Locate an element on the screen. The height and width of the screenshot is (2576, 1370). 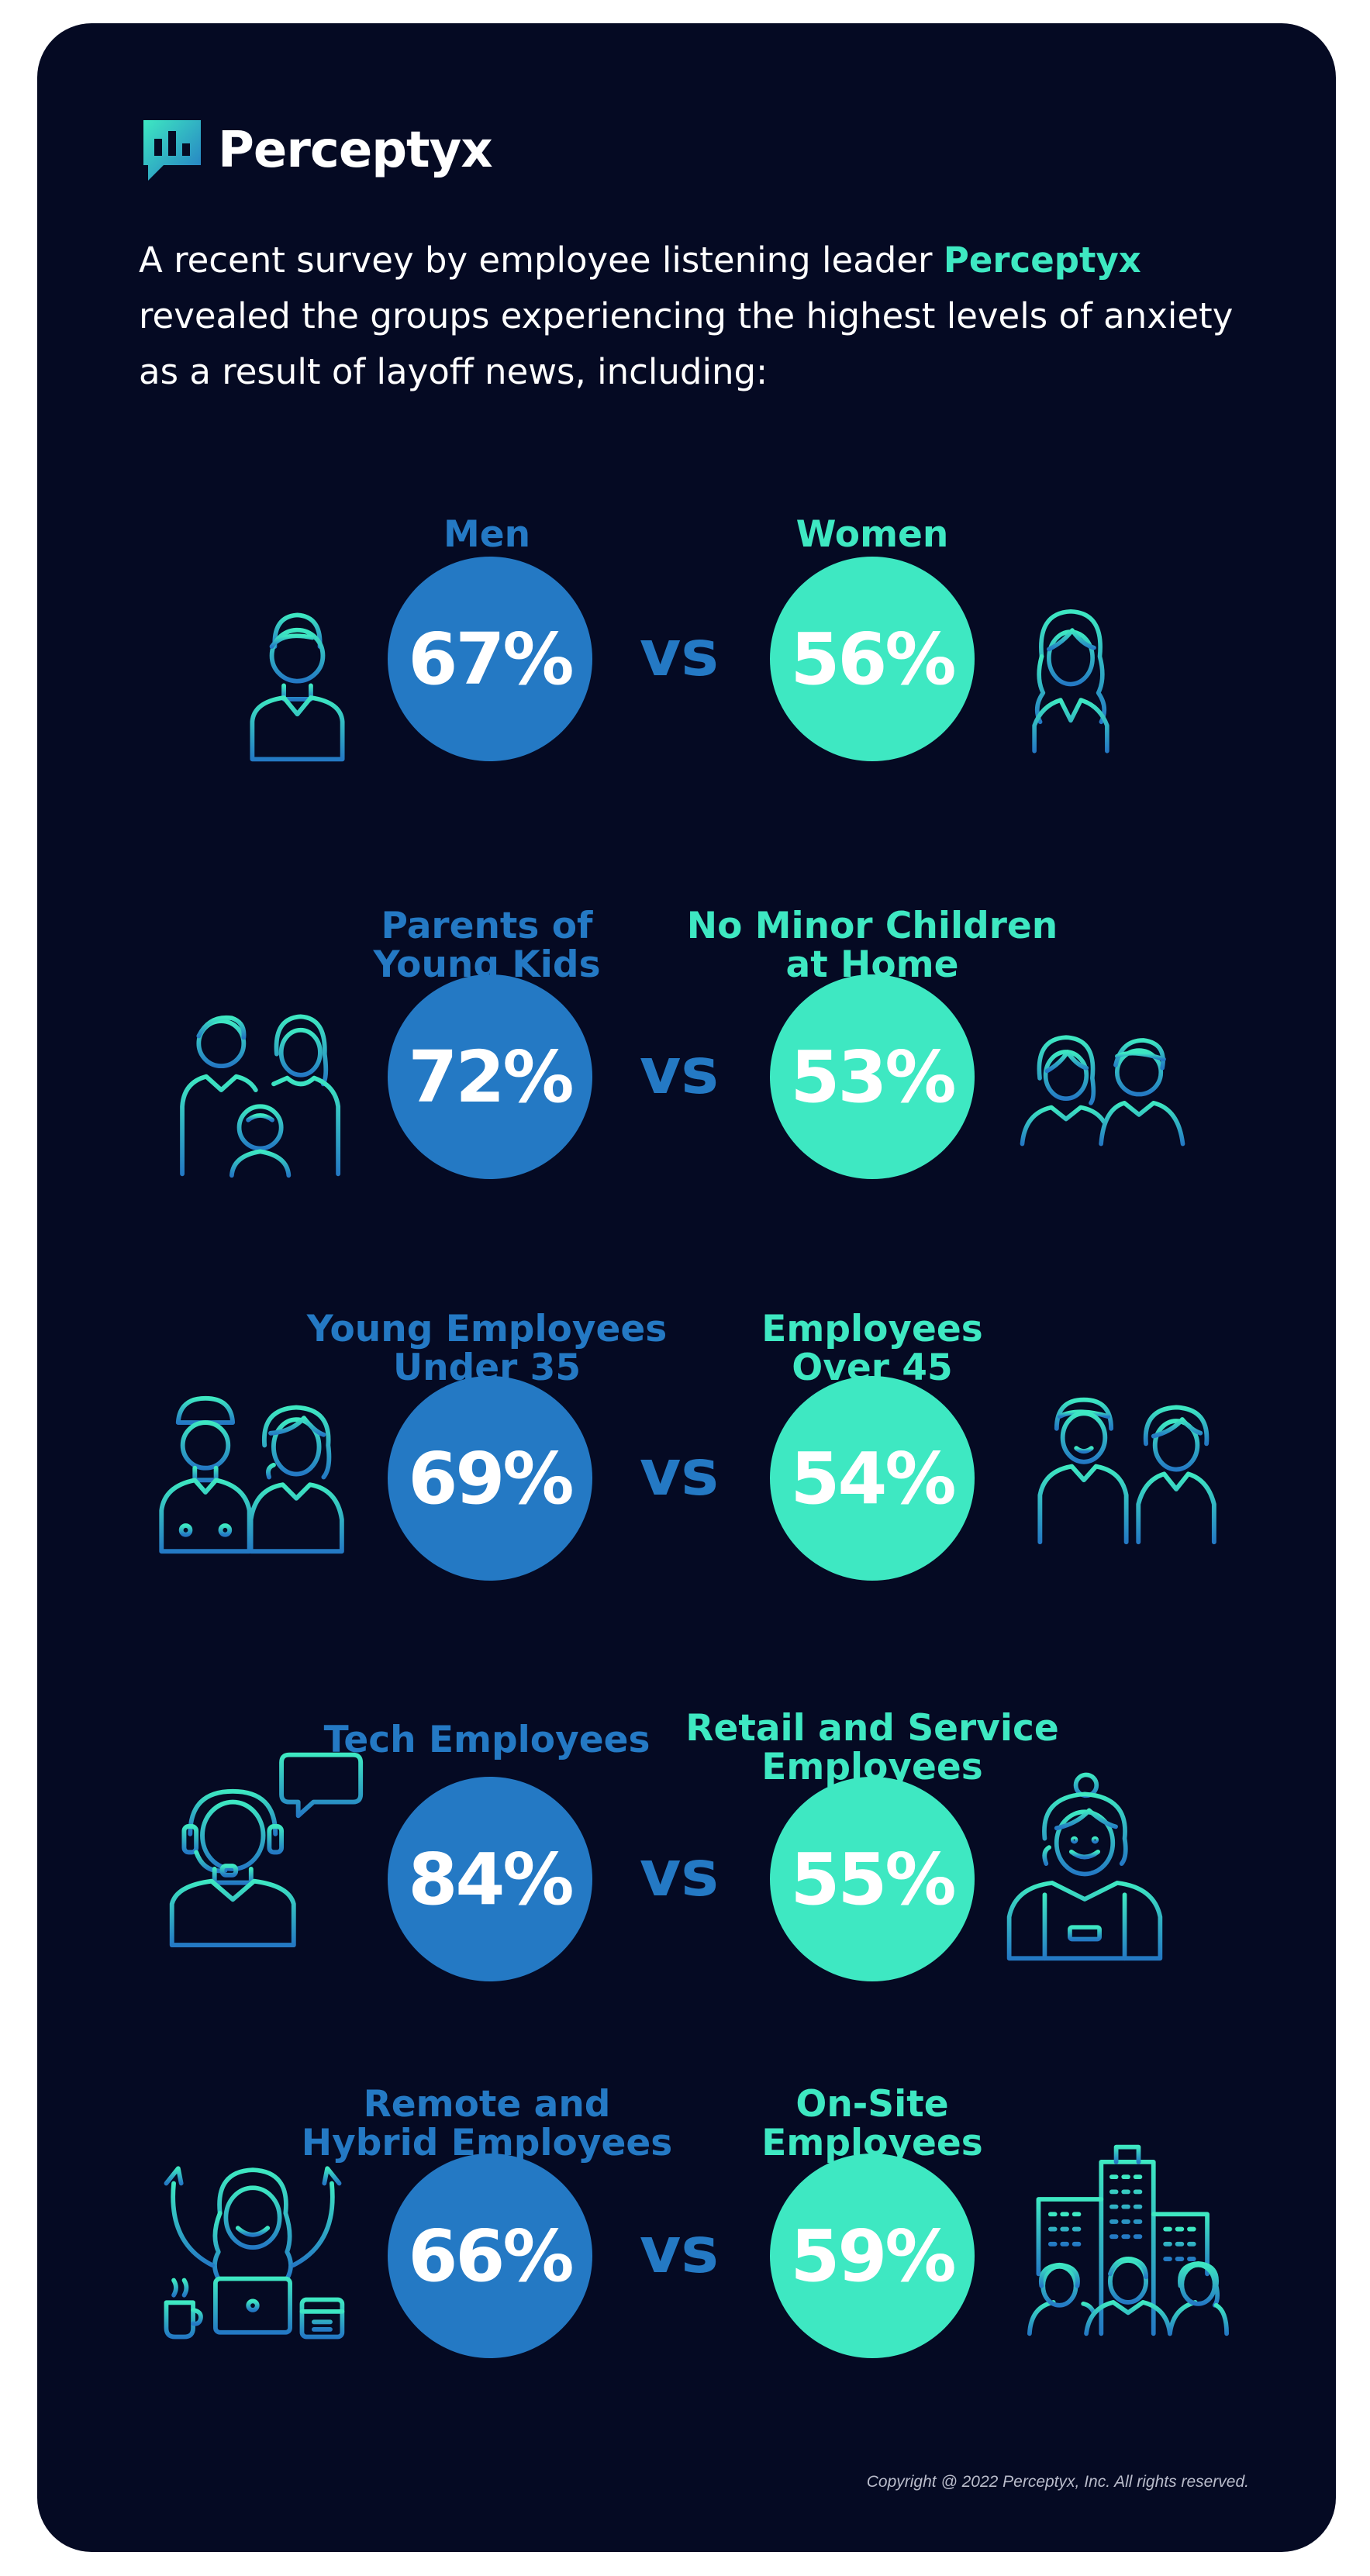
logo-wordmark: Perceptyx is located at coordinates (355, 150).